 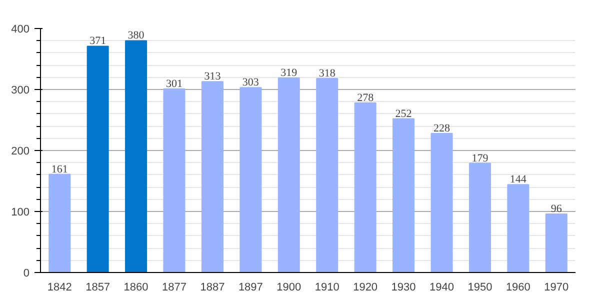 I want to click on data-label: 380, so click(x=136, y=36).